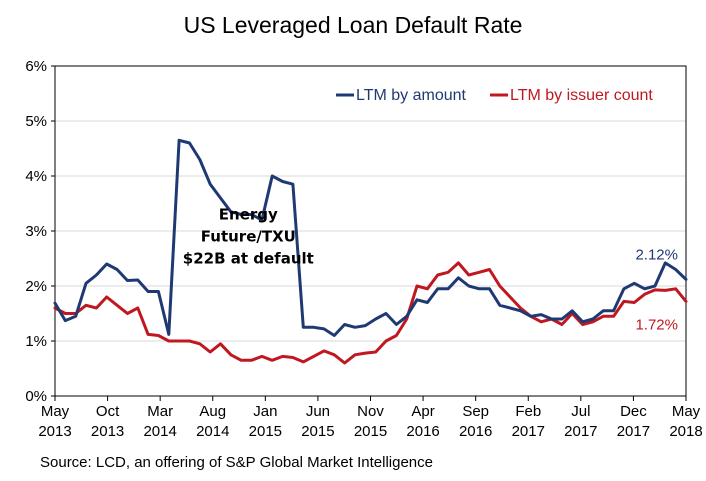  What do you see at coordinates (36, 66) in the screenshot?
I see `y-tick-label: 6%` at bounding box center [36, 66].